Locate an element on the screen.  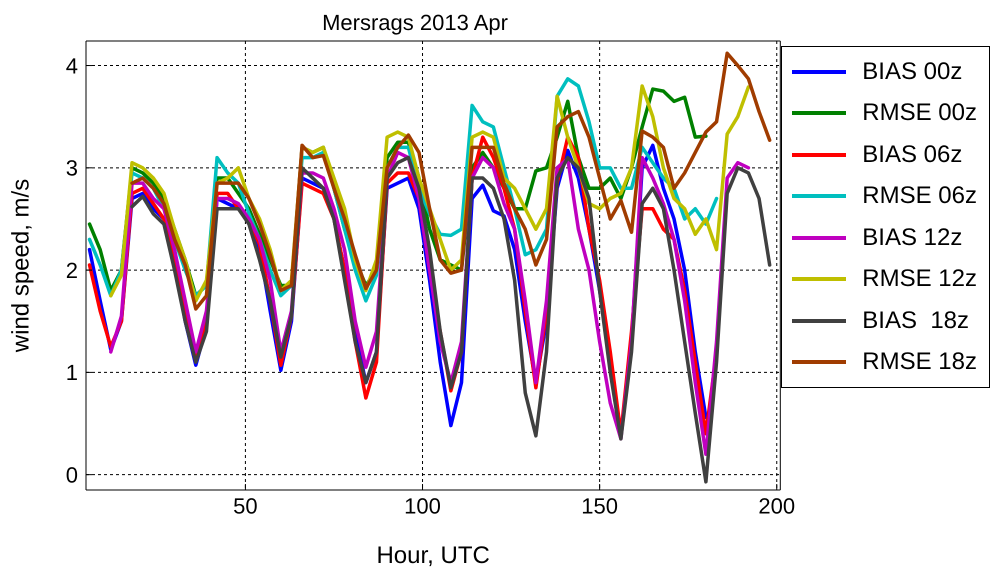
legend-label: RMSE 12z is located at coordinates (919, 279).